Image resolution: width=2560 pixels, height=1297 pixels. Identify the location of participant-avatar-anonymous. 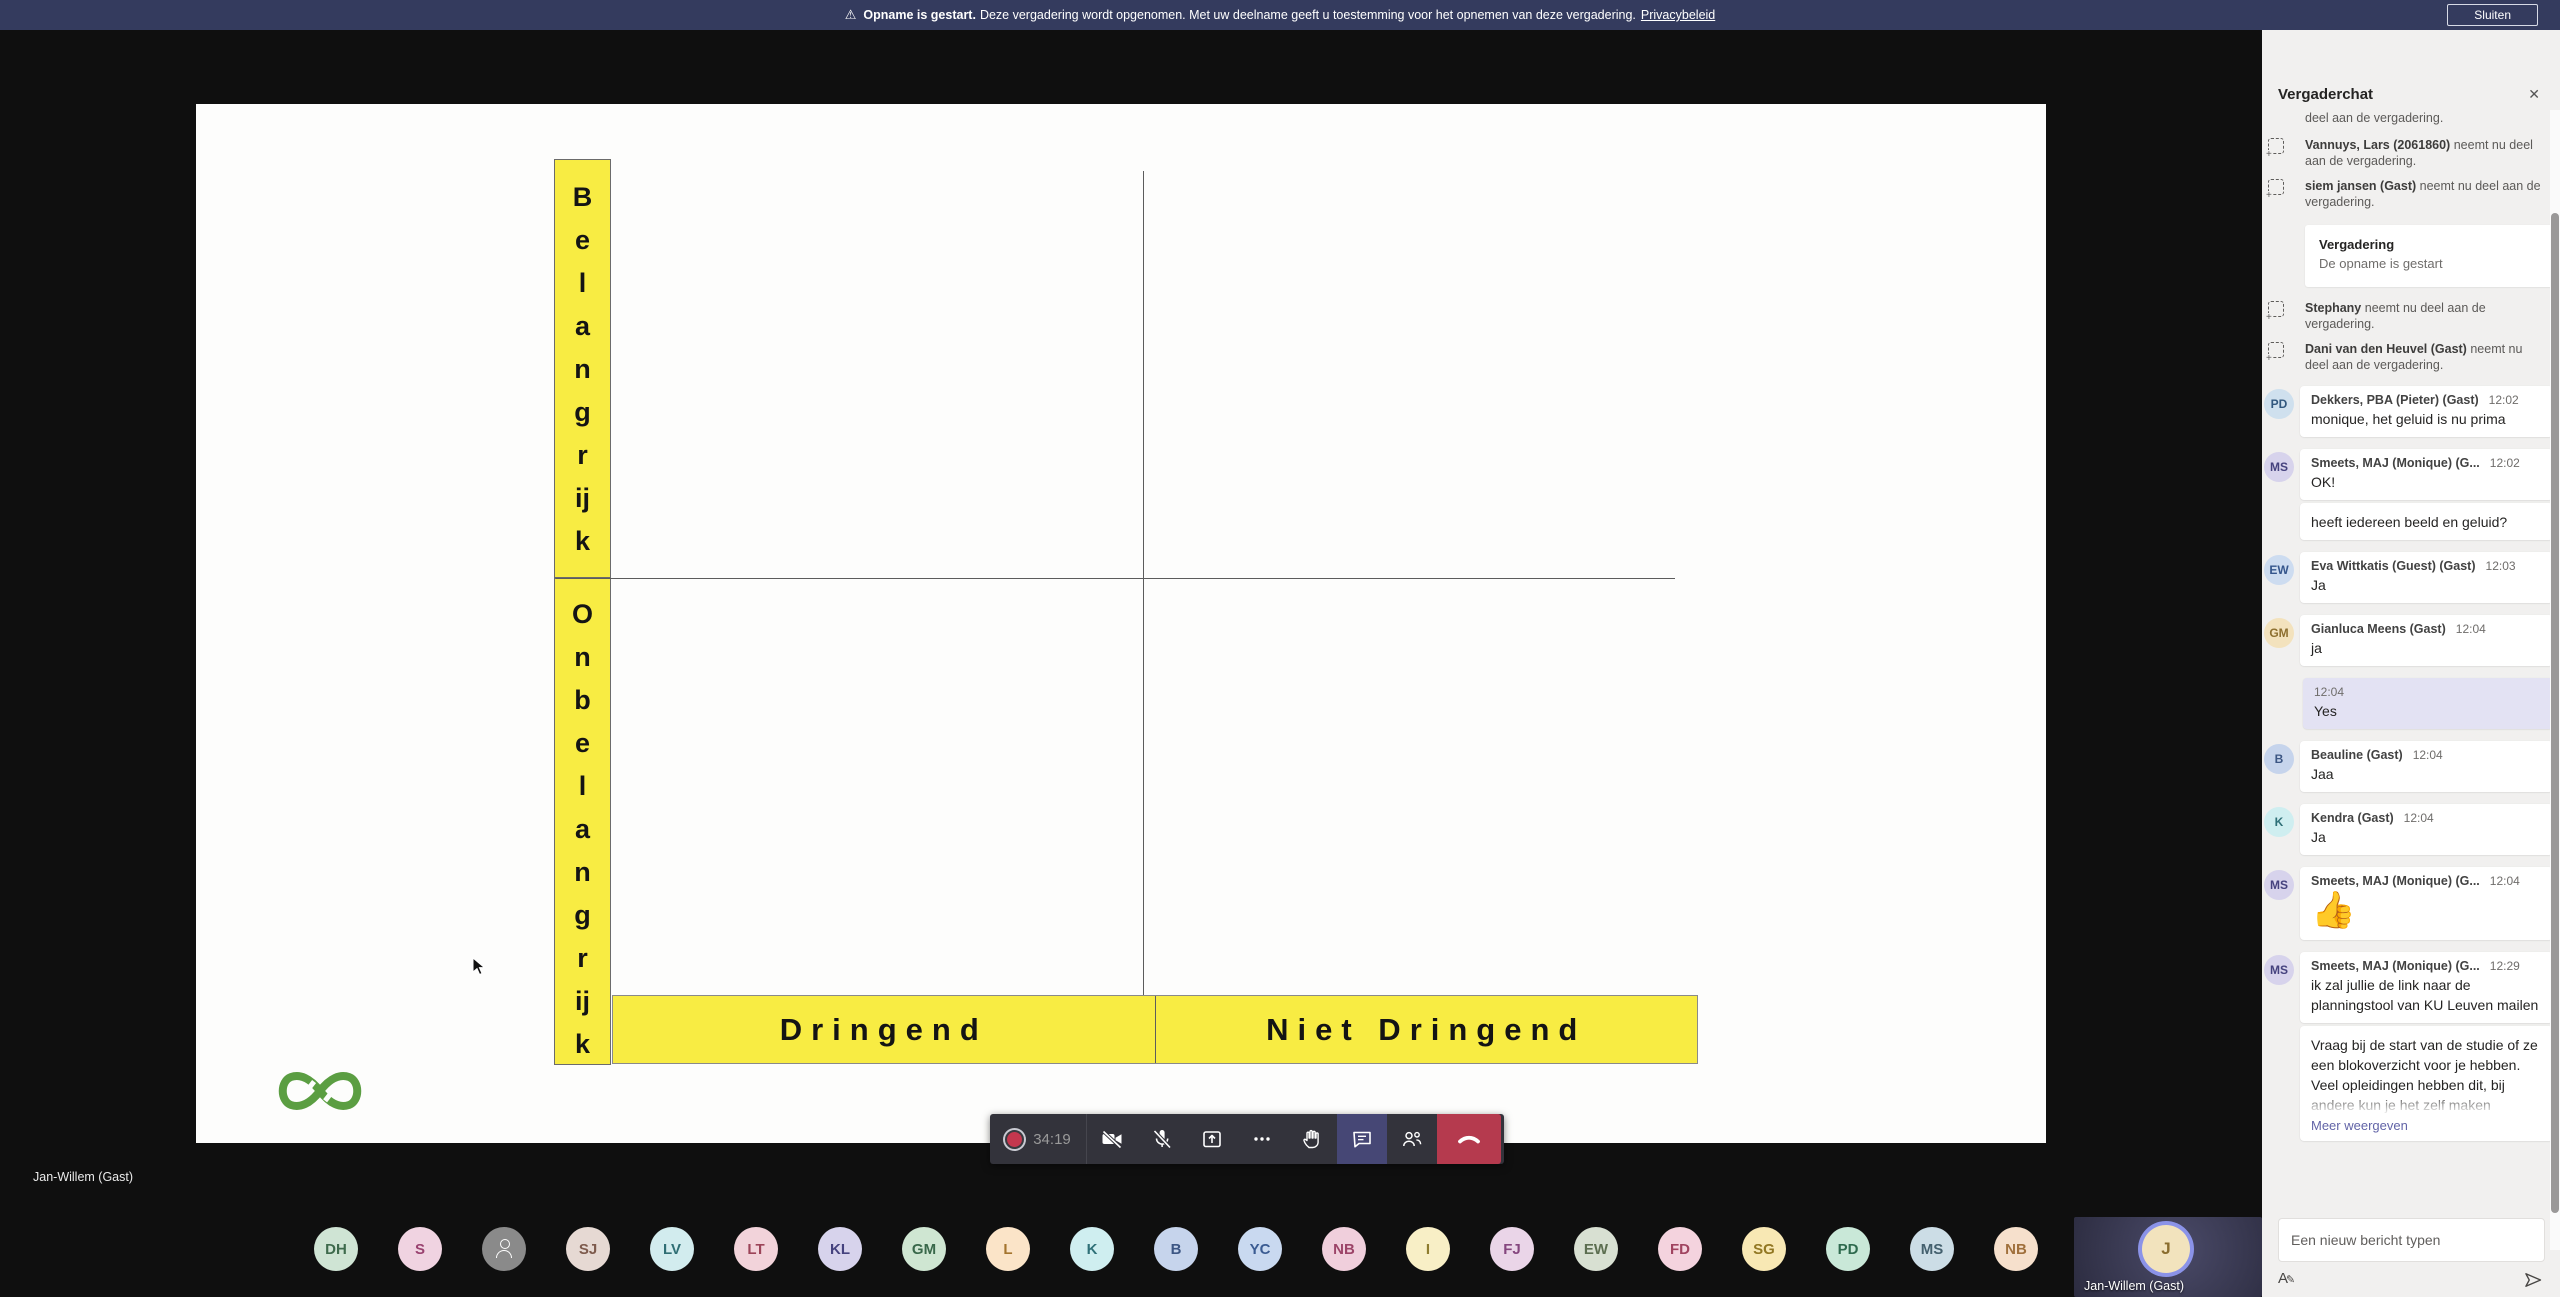
(504, 1249).